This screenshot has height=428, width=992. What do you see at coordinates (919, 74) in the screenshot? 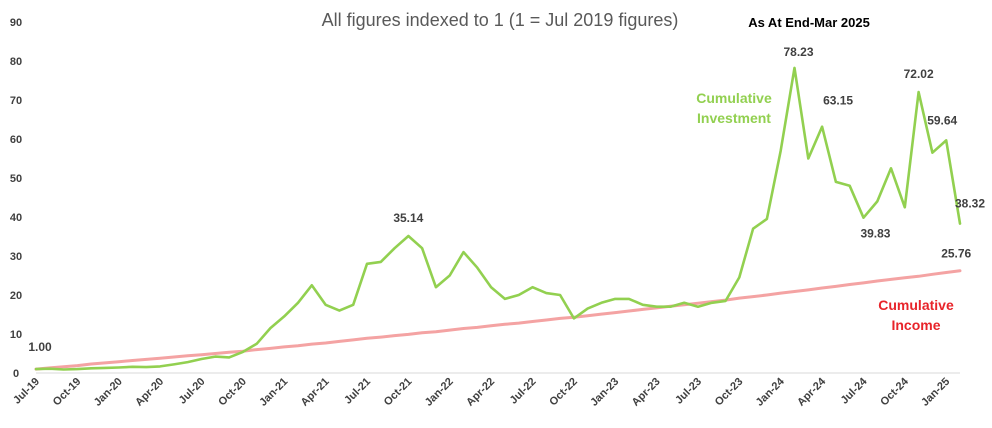
I see `data-label: 72.02` at bounding box center [919, 74].